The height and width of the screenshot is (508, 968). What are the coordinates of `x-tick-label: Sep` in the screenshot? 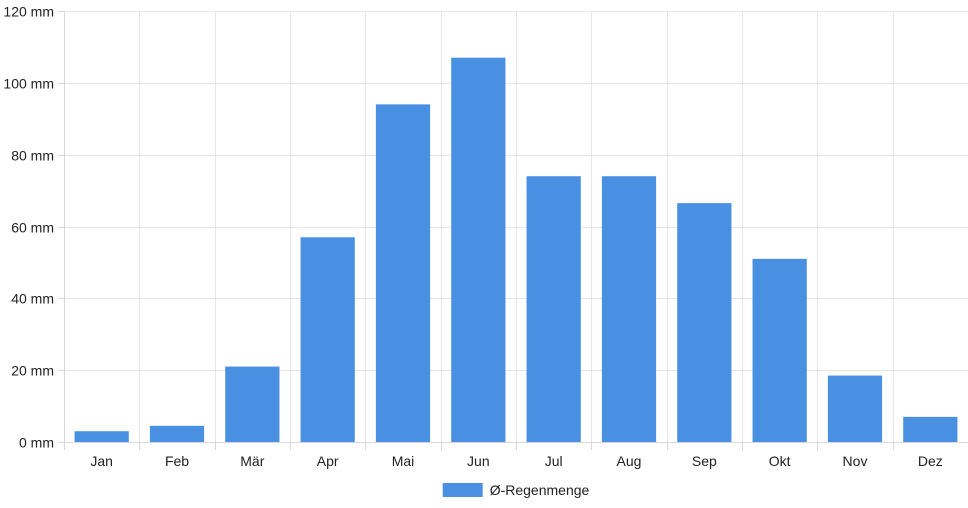 It's located at (704, 461).